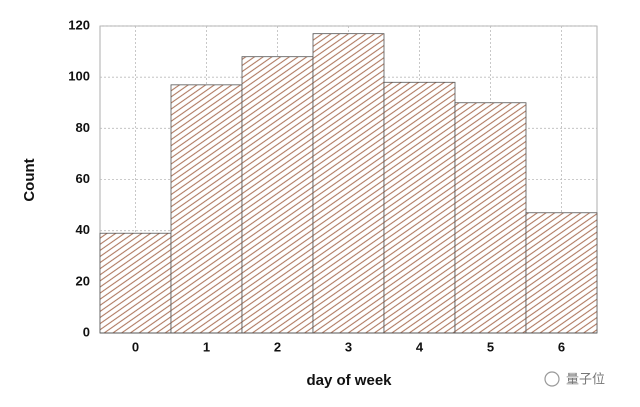  What do you see at coordinates (86, 331) in the screenshot?
I see `y-tick-label: 0` at bounding box center [86, 331].